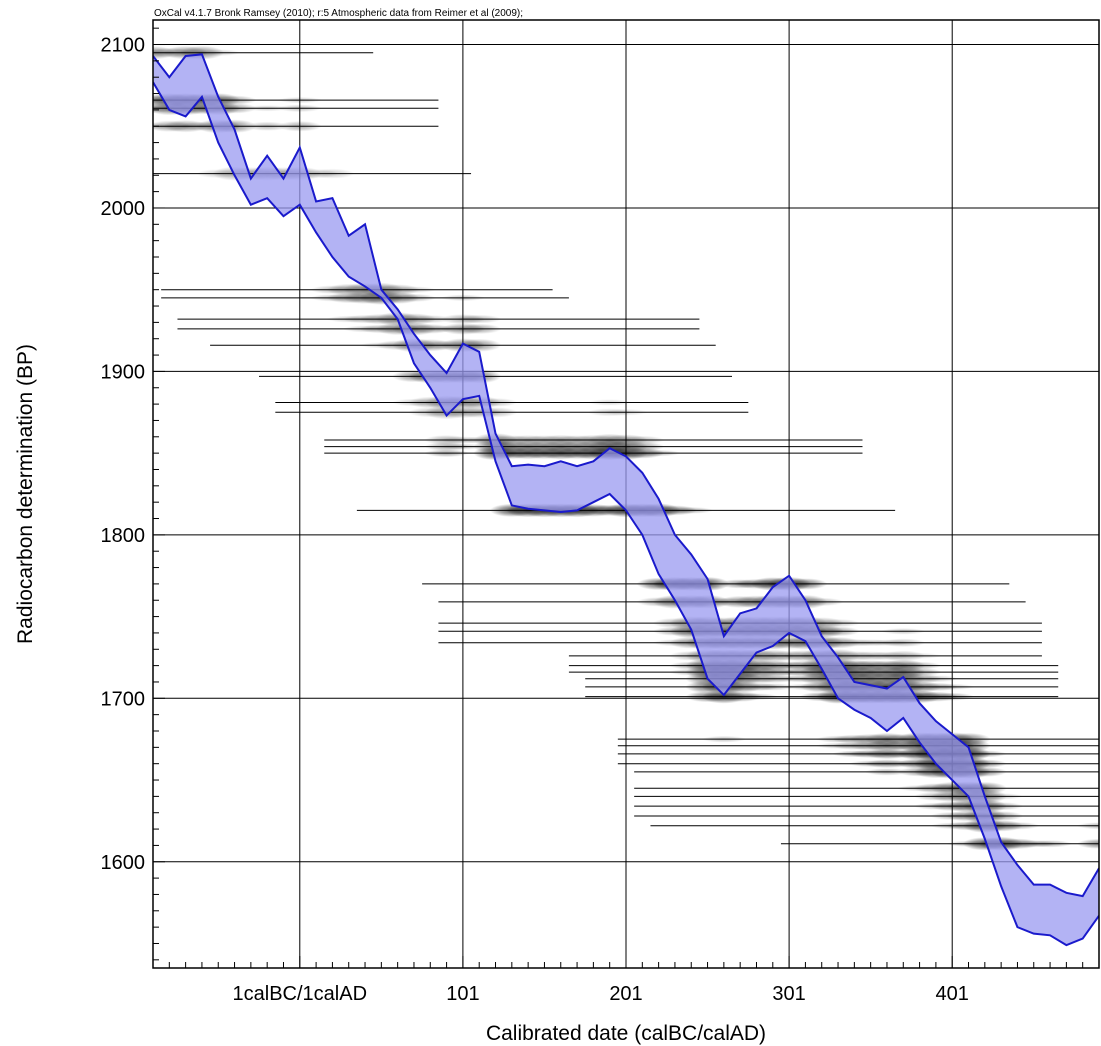  Describe the element at coordinates (300, 994) in the screenshot. I see `x-tick-label: 1calBC/1calAD` at that location.